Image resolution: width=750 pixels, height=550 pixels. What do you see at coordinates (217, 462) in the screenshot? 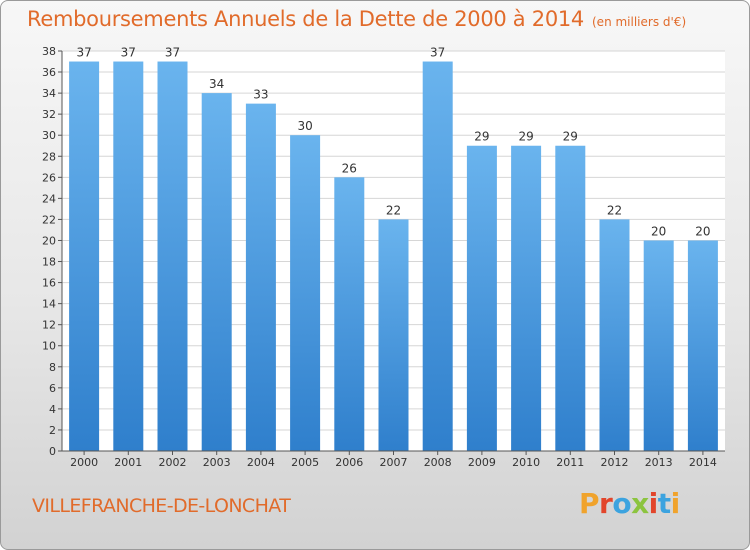
I see `x-tick-label-2003: 2003` at bounding box center [217, 462].